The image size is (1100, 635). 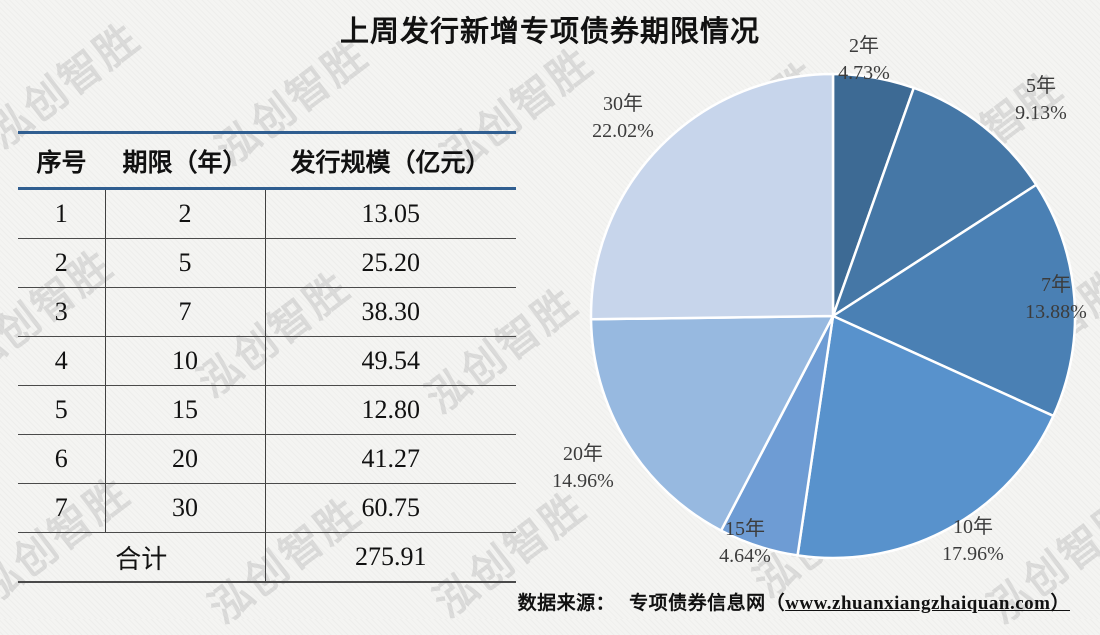 I want to click on cell-scale: 13.05, so click(x=390, y=213).